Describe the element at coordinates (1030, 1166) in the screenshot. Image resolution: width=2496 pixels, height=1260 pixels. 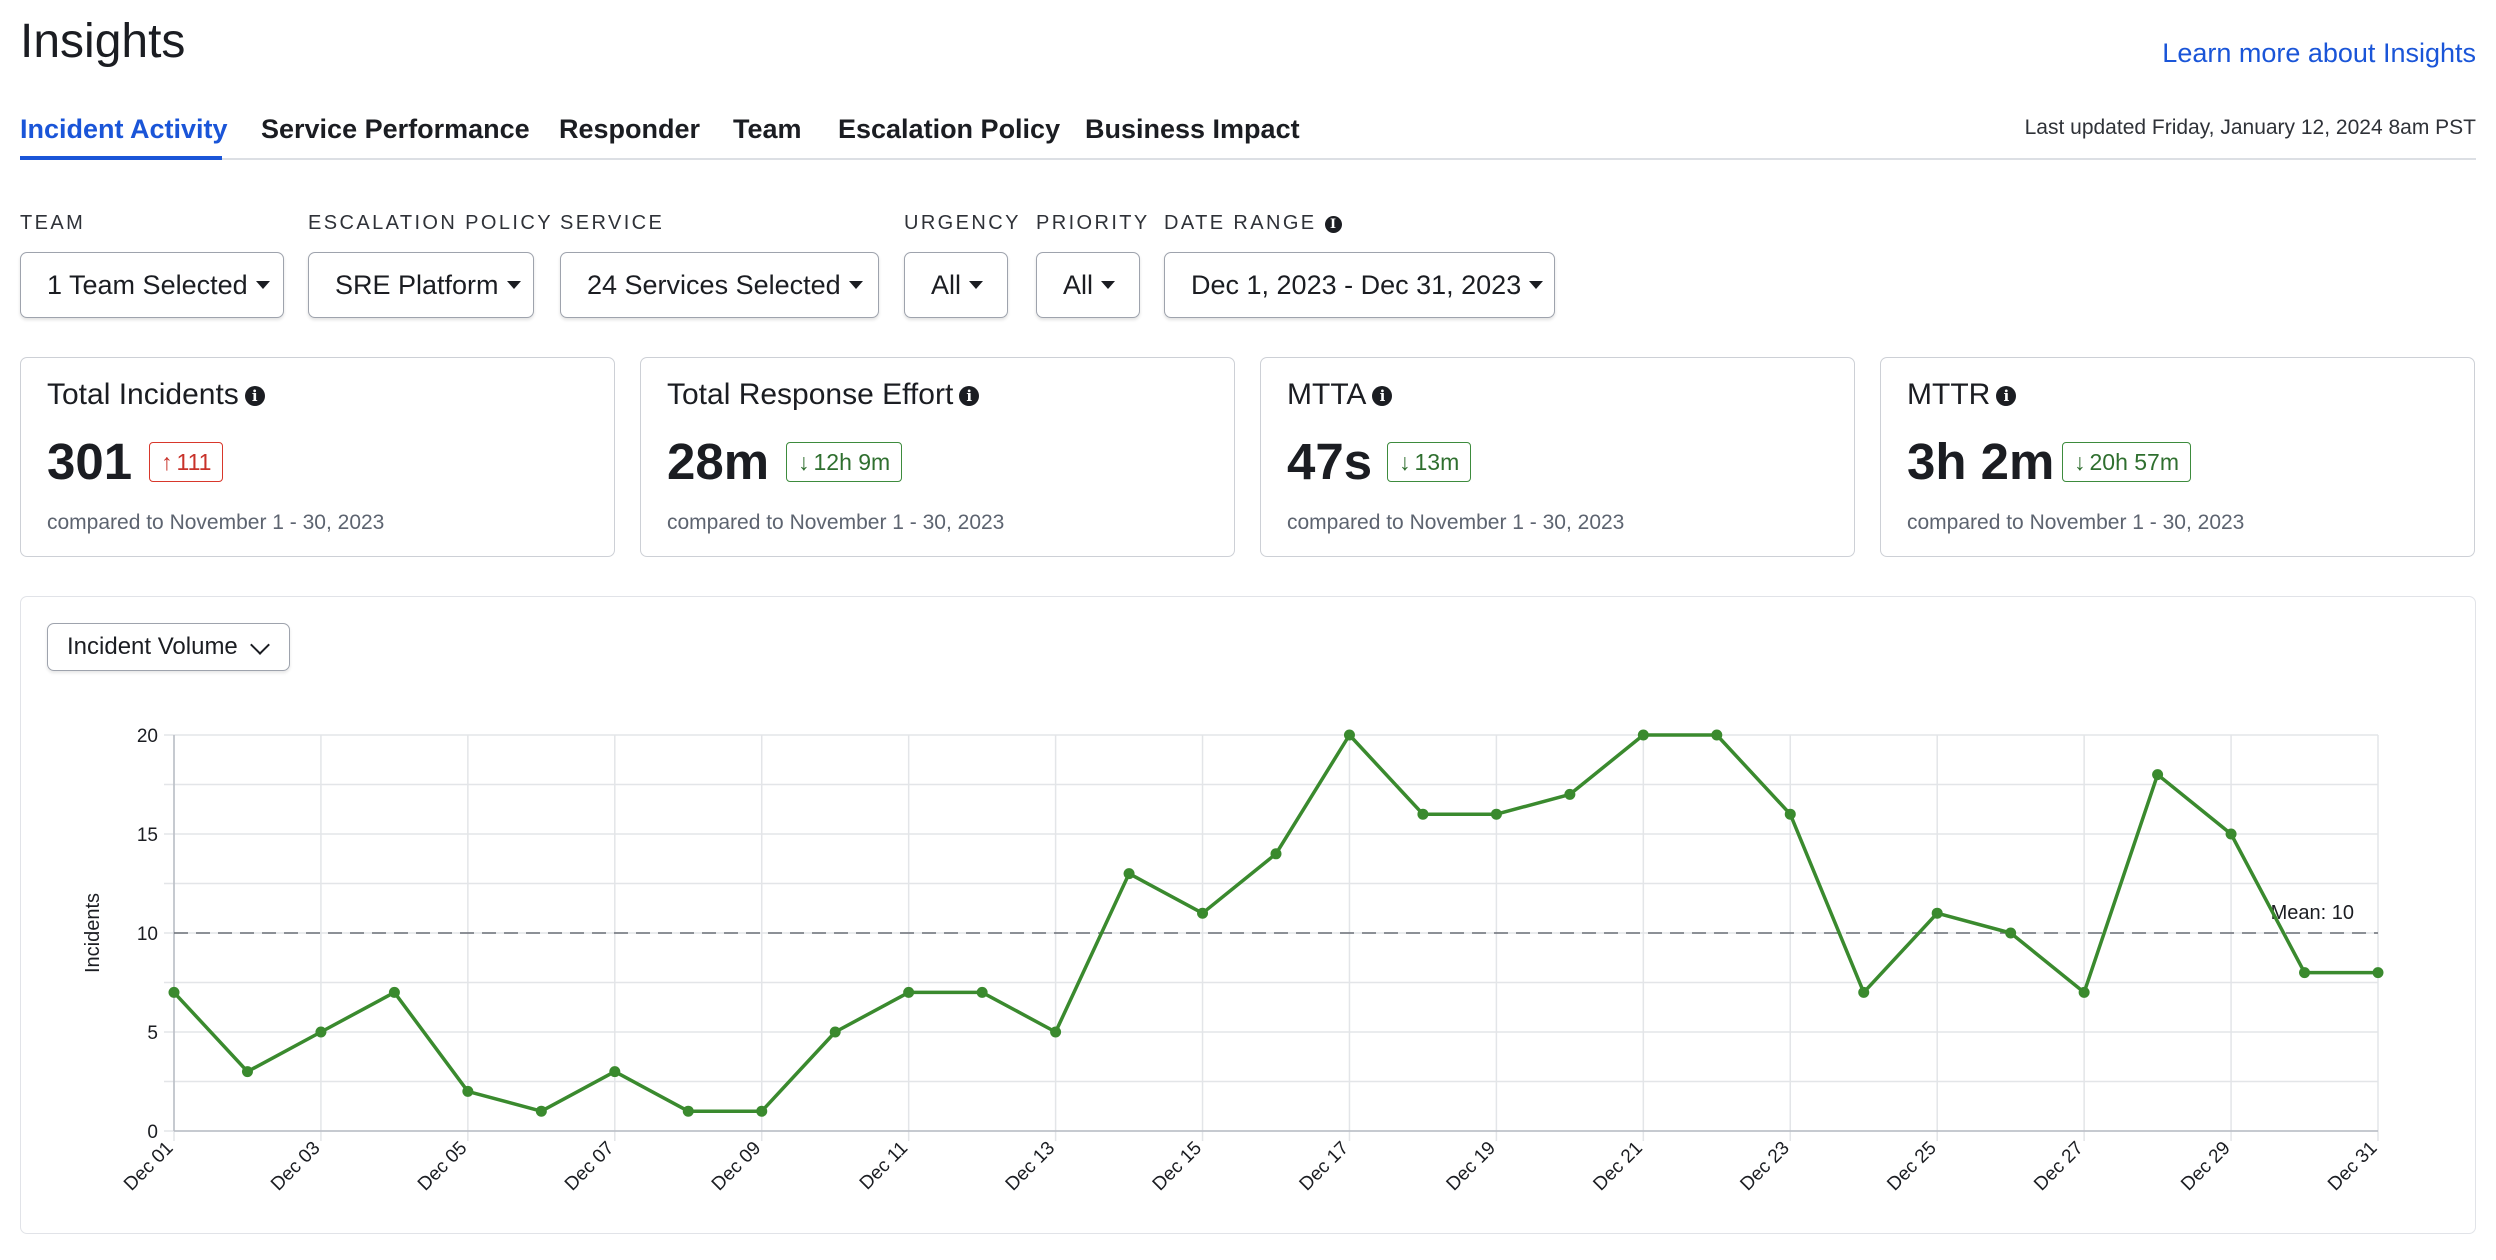
I see `x-tick-label: Dec 13` at that location.